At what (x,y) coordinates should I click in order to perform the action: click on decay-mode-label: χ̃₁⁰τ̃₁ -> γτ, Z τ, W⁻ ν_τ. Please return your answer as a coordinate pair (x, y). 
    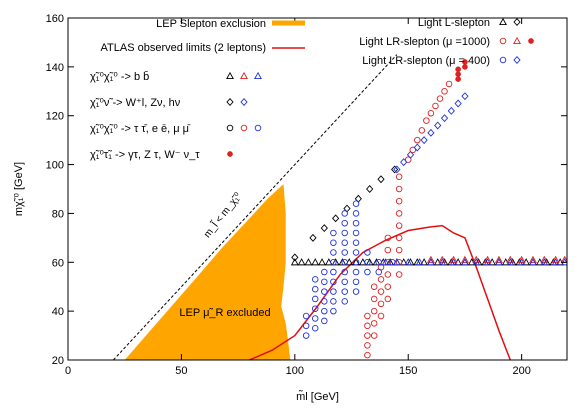
    Looking at the image, I should click on (145, 155).